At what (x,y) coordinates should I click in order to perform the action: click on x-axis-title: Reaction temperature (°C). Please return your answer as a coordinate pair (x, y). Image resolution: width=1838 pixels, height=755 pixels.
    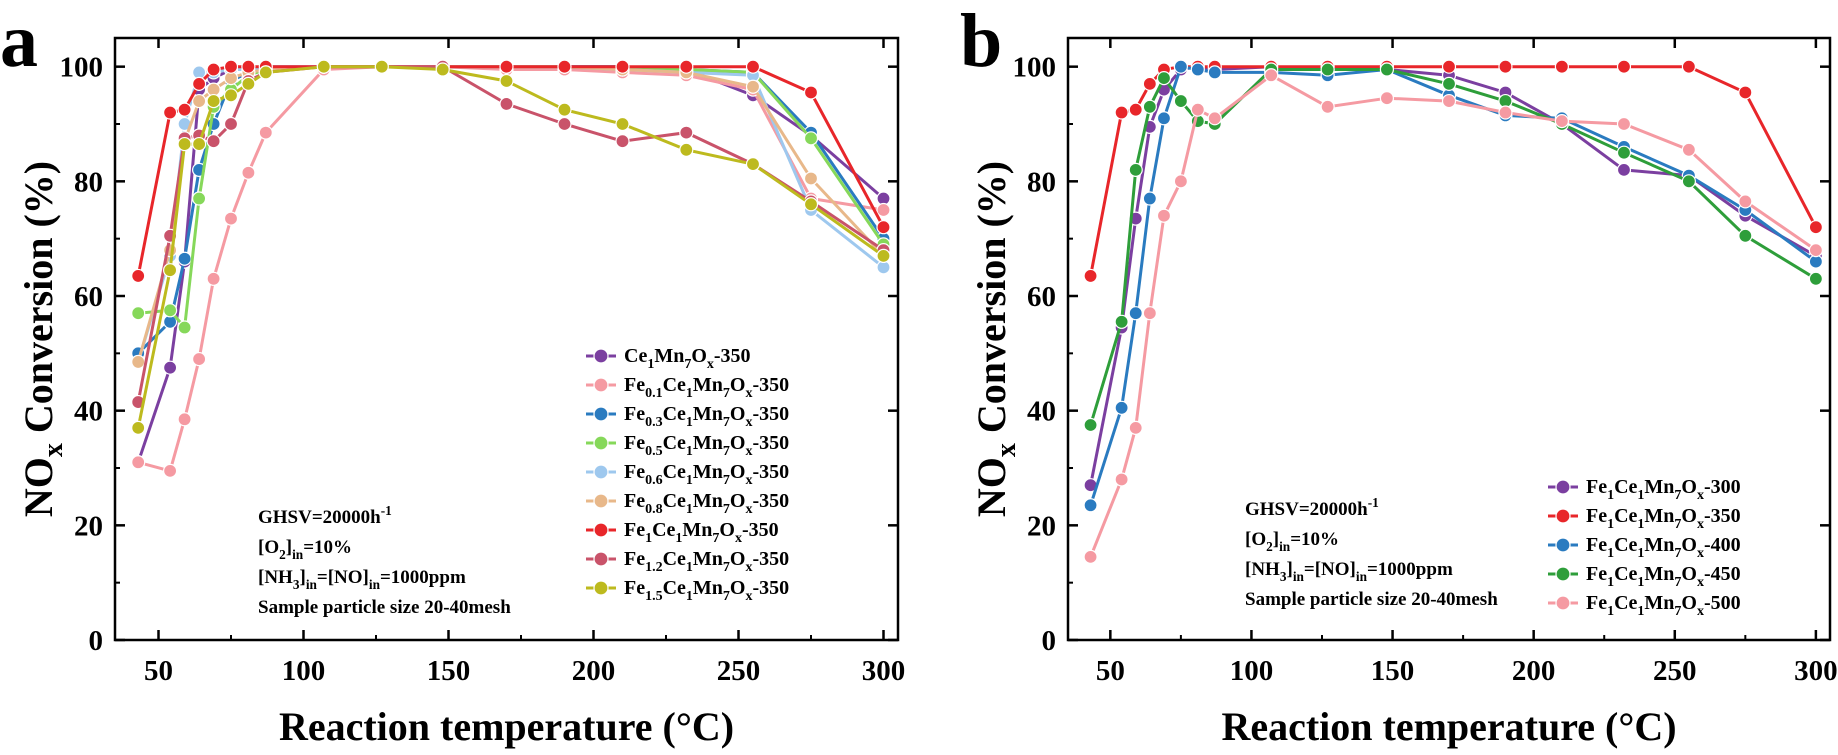
    Looking at the image, I should click on (1448, 726).